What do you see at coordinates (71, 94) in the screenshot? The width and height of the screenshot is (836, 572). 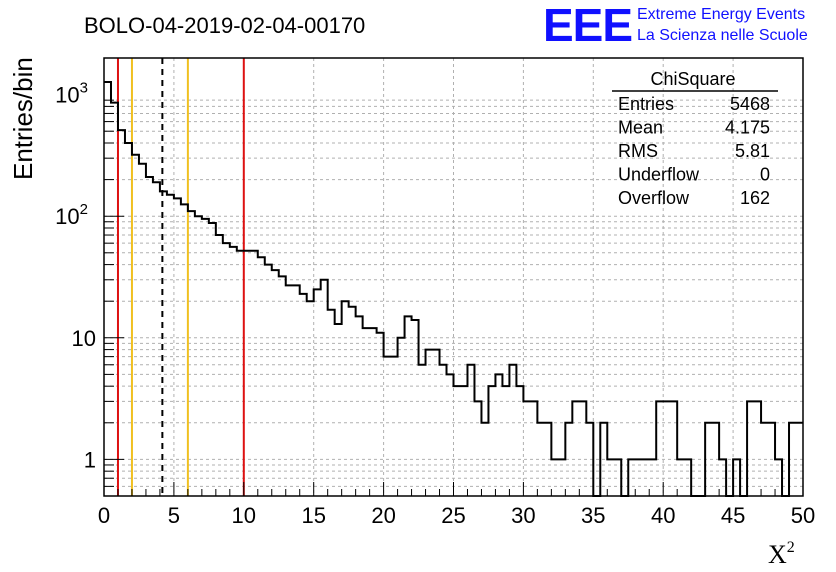 I see `y-tick-label: 10³` at bounding box center [71, 94].